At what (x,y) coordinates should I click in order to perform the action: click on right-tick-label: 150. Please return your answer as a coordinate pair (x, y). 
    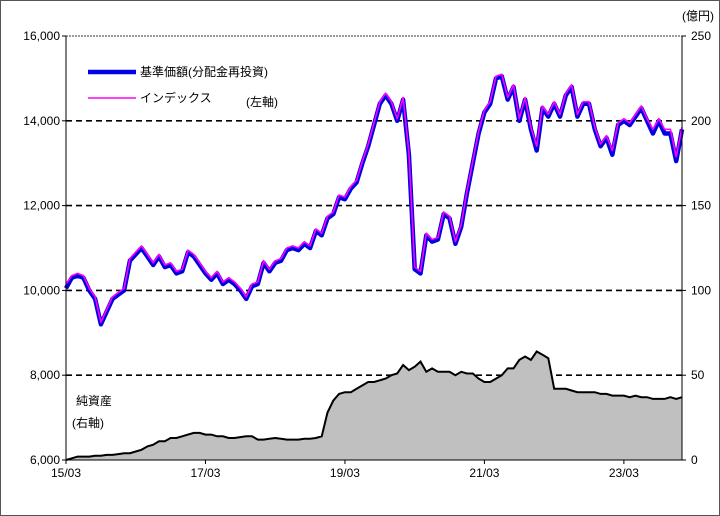
    Looking at the image, I should click on (701, 206).